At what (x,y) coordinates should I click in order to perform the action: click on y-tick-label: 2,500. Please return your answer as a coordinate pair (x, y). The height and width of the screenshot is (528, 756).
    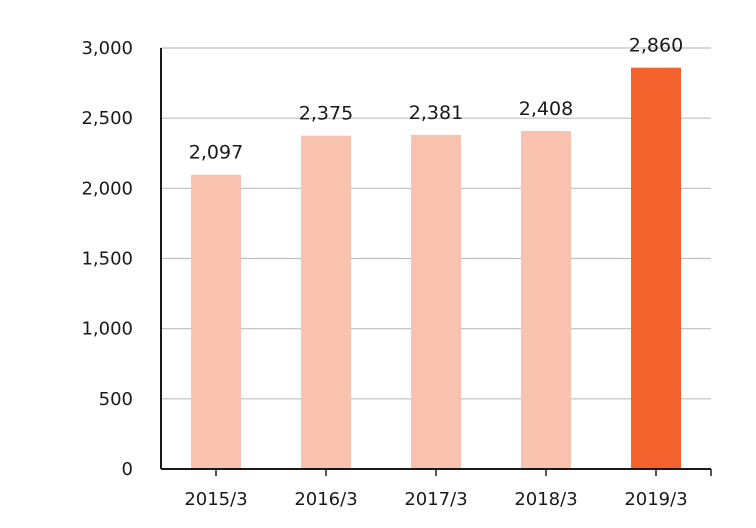
    Looking at the image, I should click on (107, 118).